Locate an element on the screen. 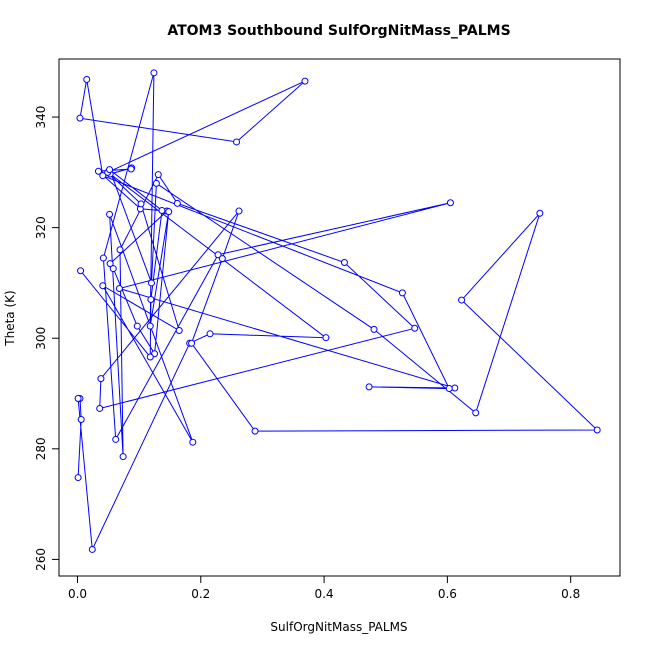 The image size is (650, 650). x-tick-label: 0.6 is located at coordinates (447, 594).